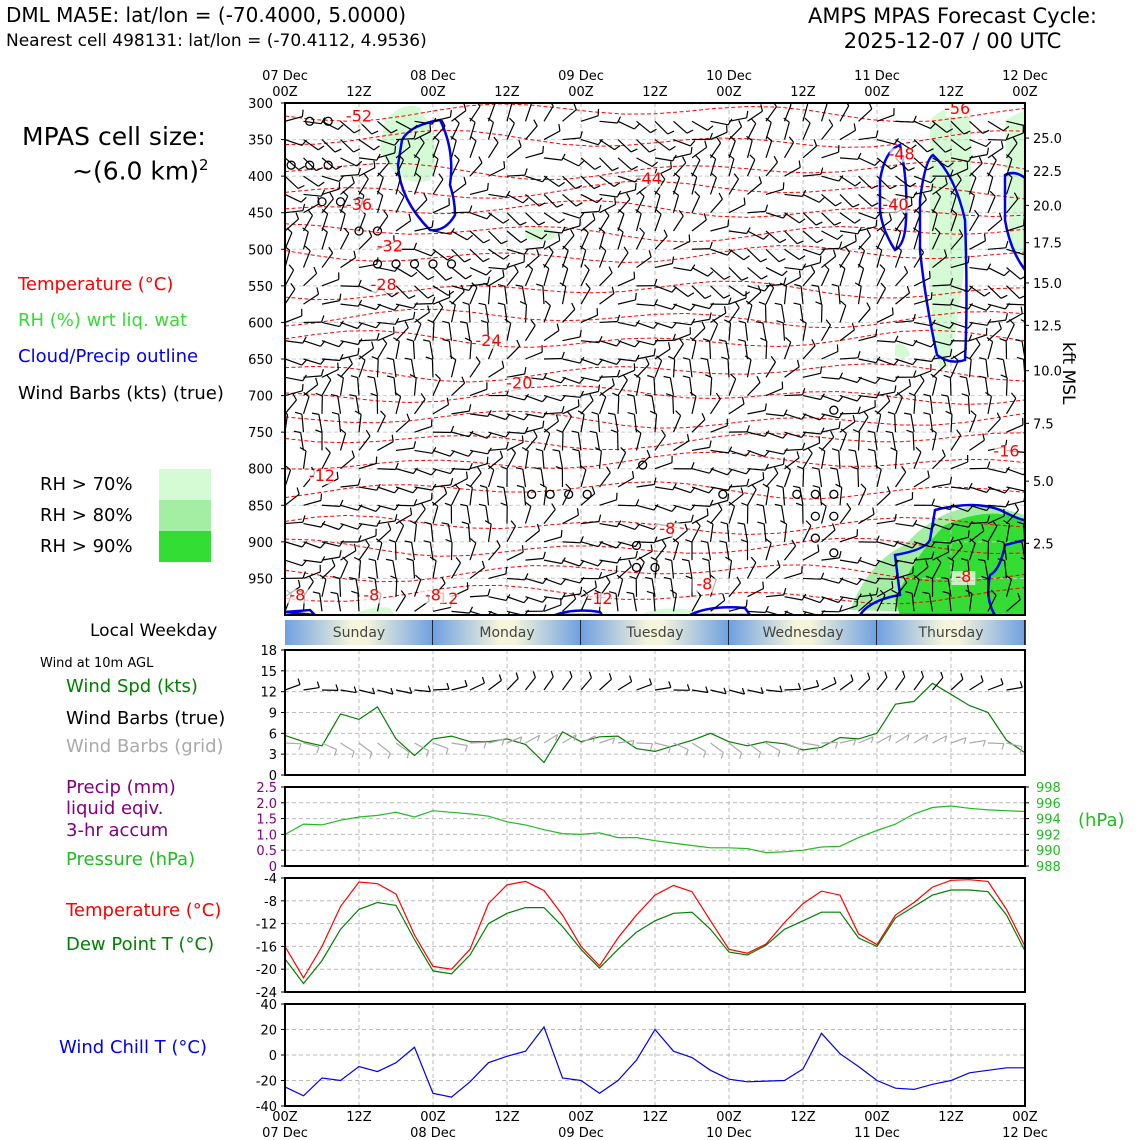 The width and height of the screenshot is (1140, 1140). What do you see at coordinates (1043, 424) in the screenshot?
I see `kft-tick-label: 7.5` at bounding box center [1043, 424].